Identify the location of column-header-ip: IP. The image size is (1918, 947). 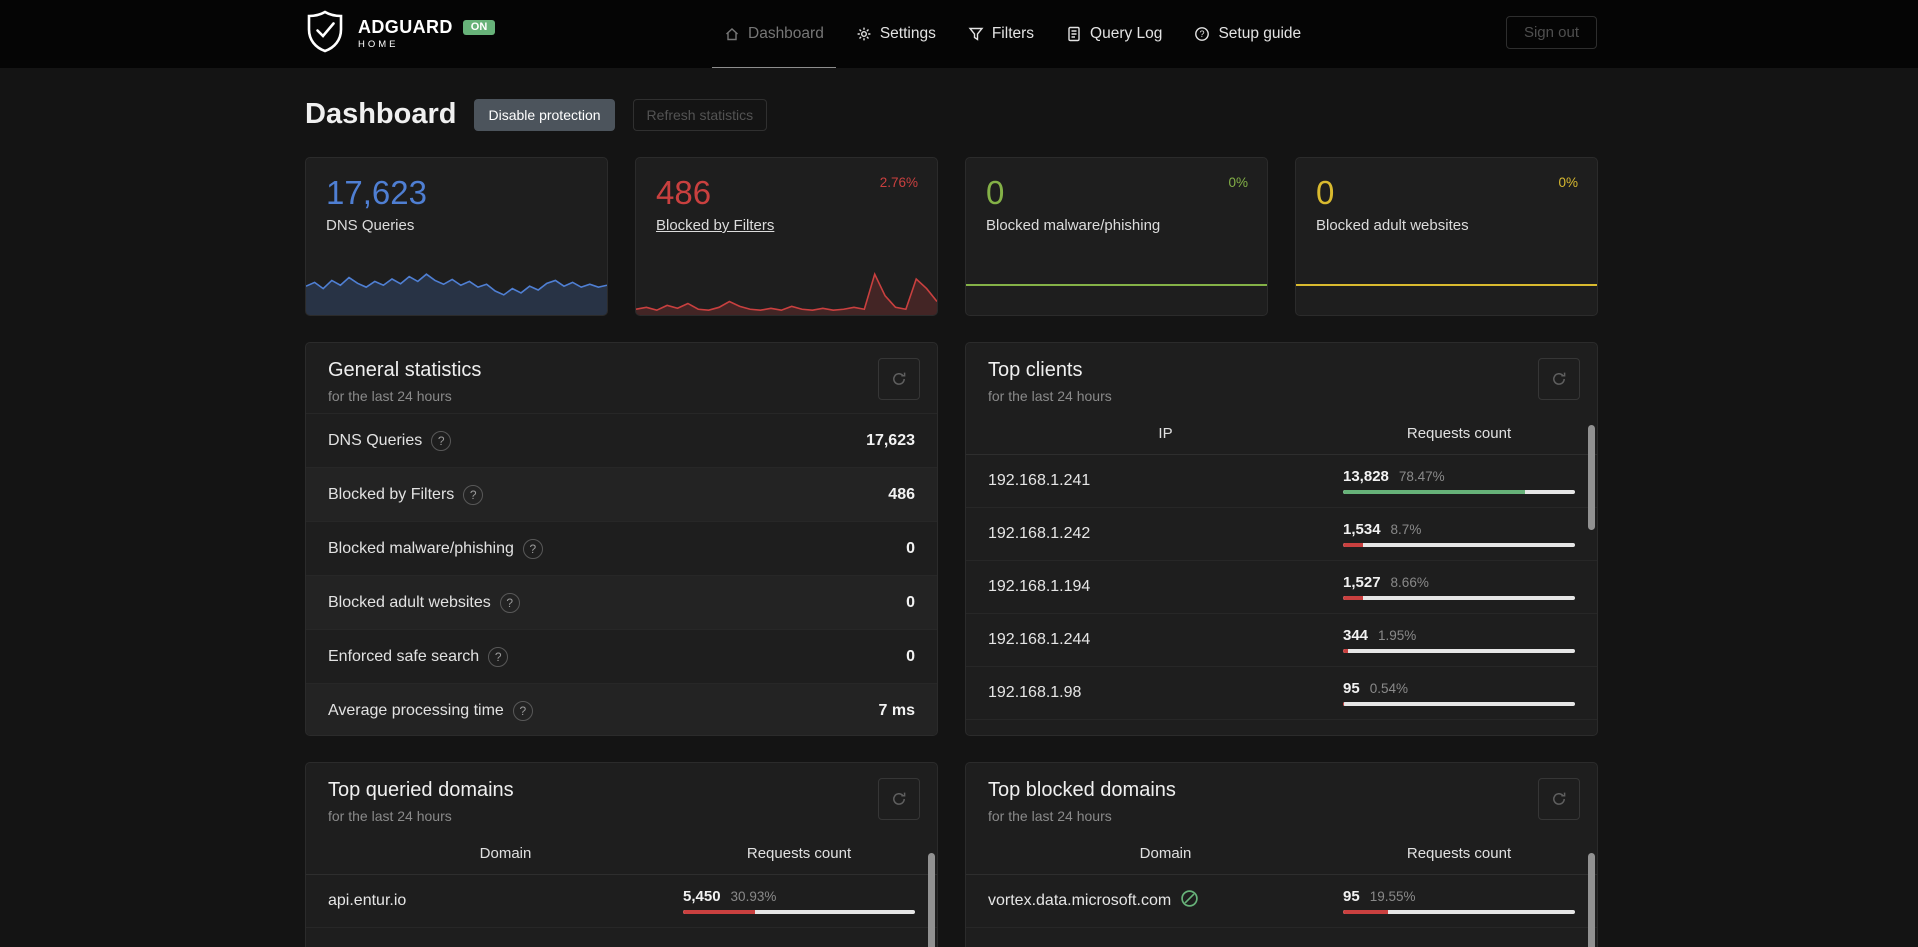
(1165, 433).